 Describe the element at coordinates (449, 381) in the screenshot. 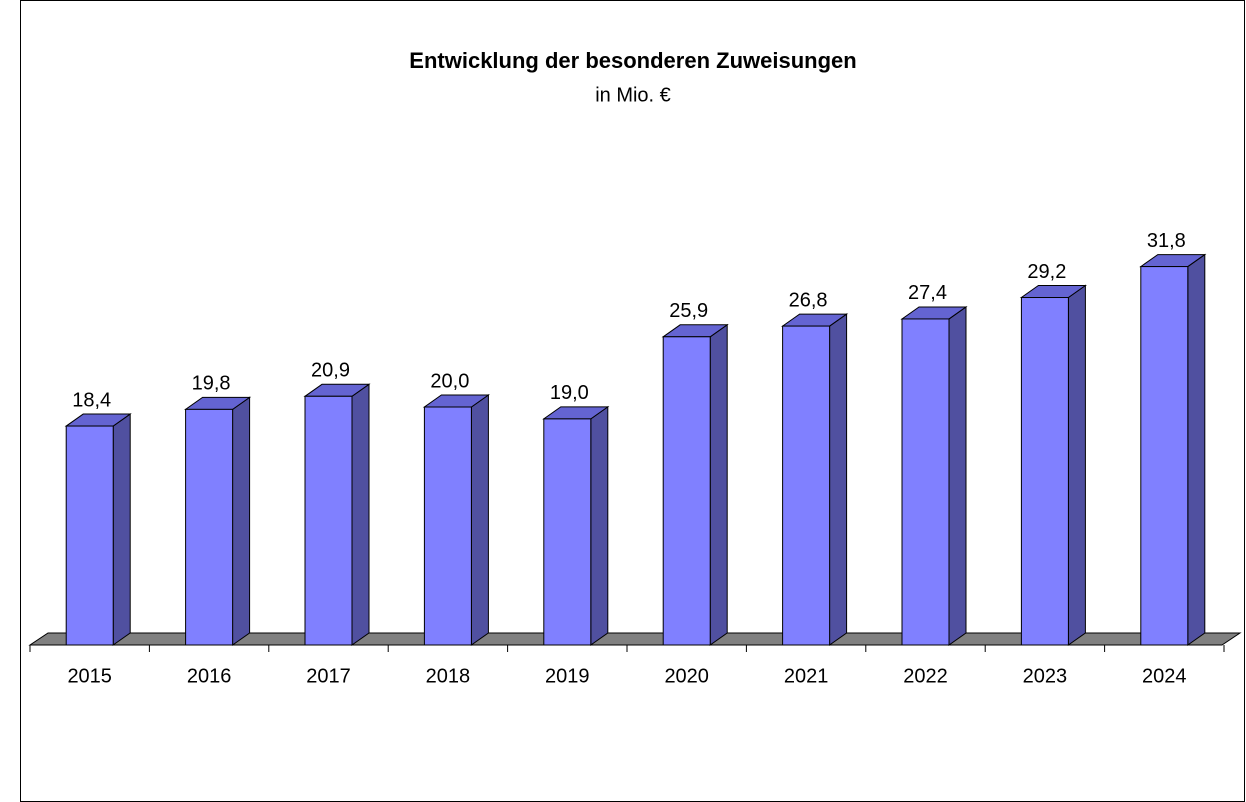

I see `value-label: 20,0` at that location.